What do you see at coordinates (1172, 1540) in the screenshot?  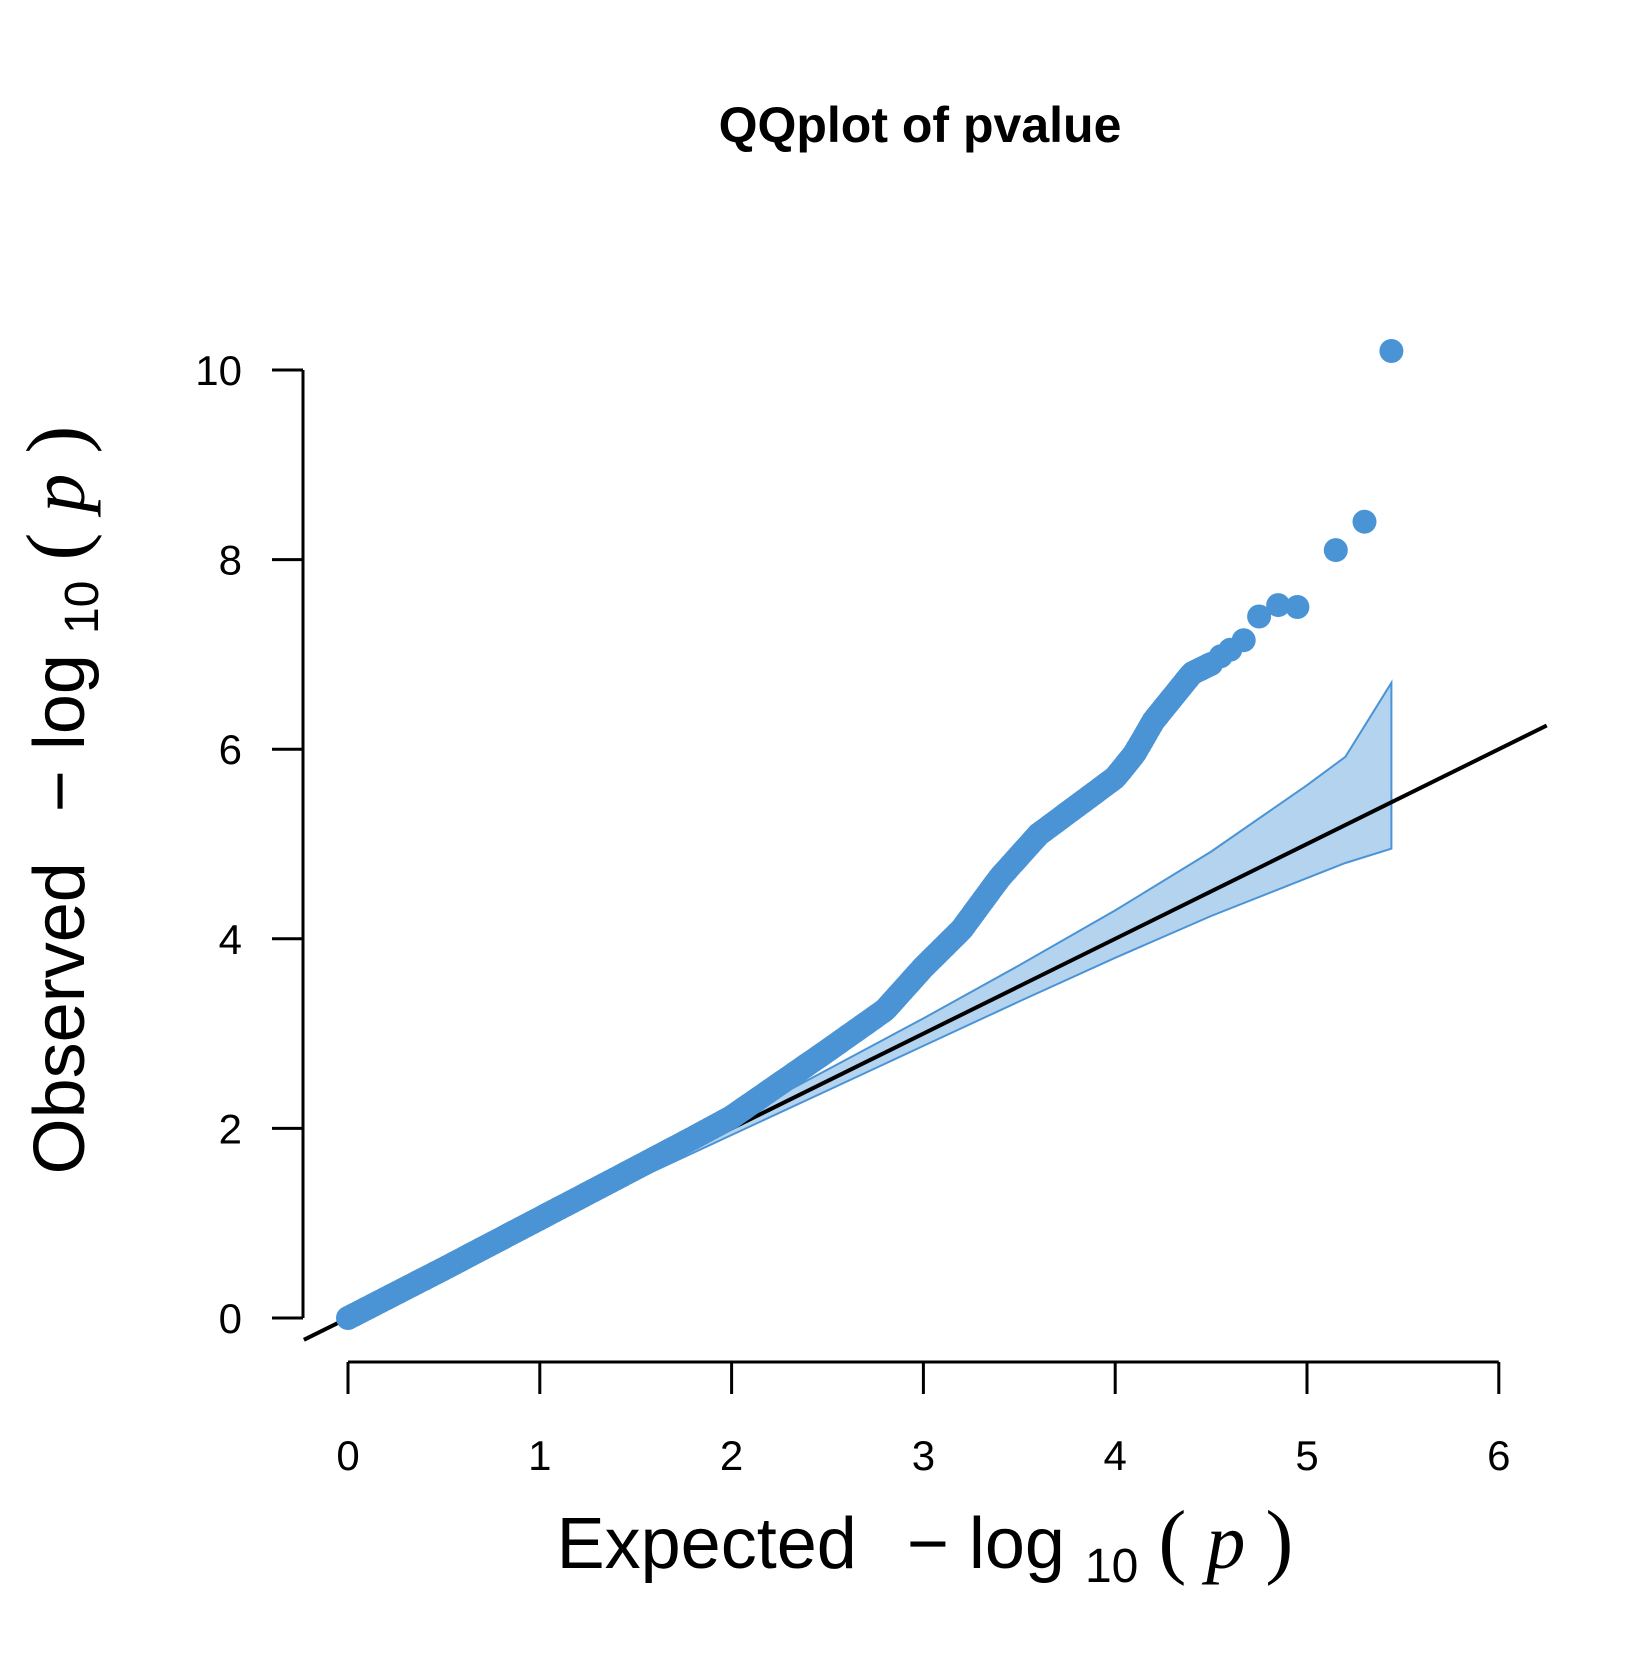 I see `x-axis-title-open: (` at bounding box center [1172, 1540].